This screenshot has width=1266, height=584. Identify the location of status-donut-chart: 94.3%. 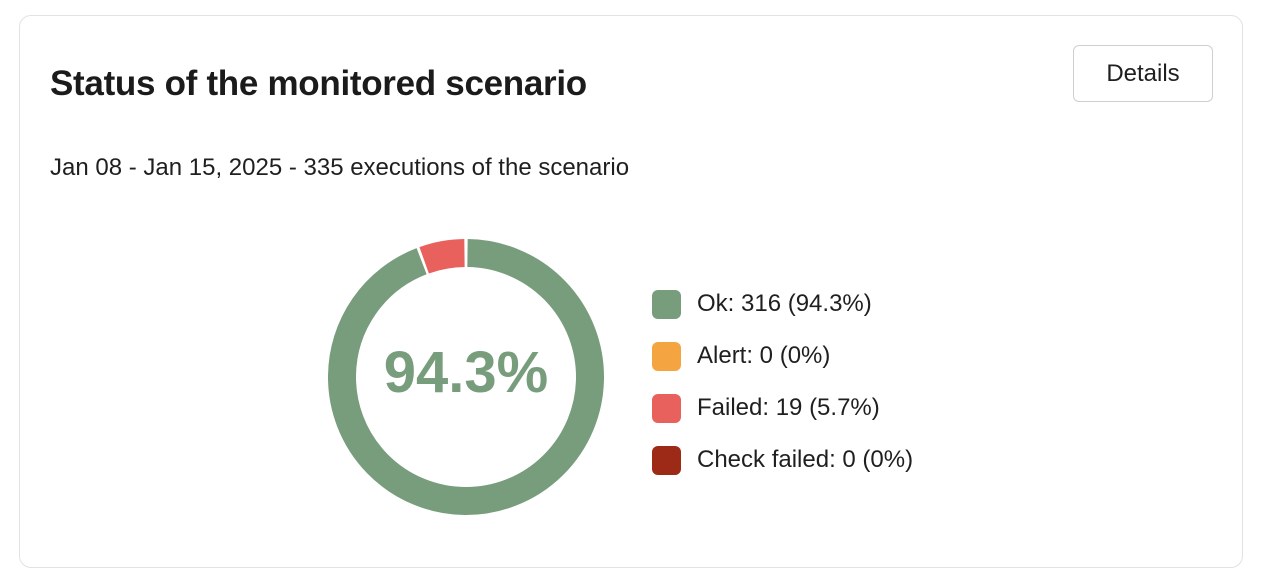
(470, 378).